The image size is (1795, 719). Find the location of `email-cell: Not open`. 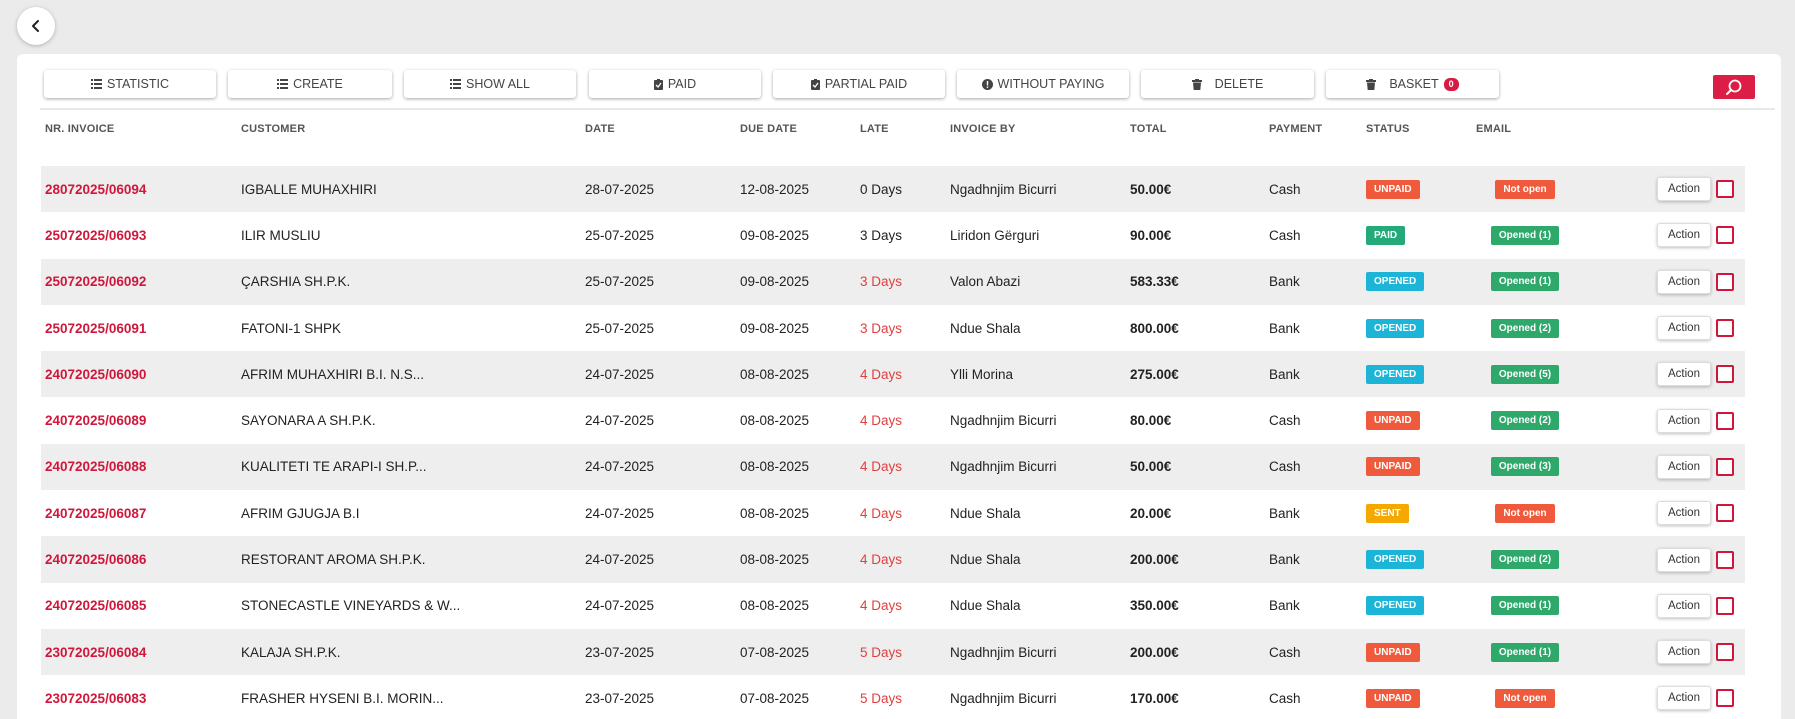

email-cell: Not open is located at coordinates (1525, 189).